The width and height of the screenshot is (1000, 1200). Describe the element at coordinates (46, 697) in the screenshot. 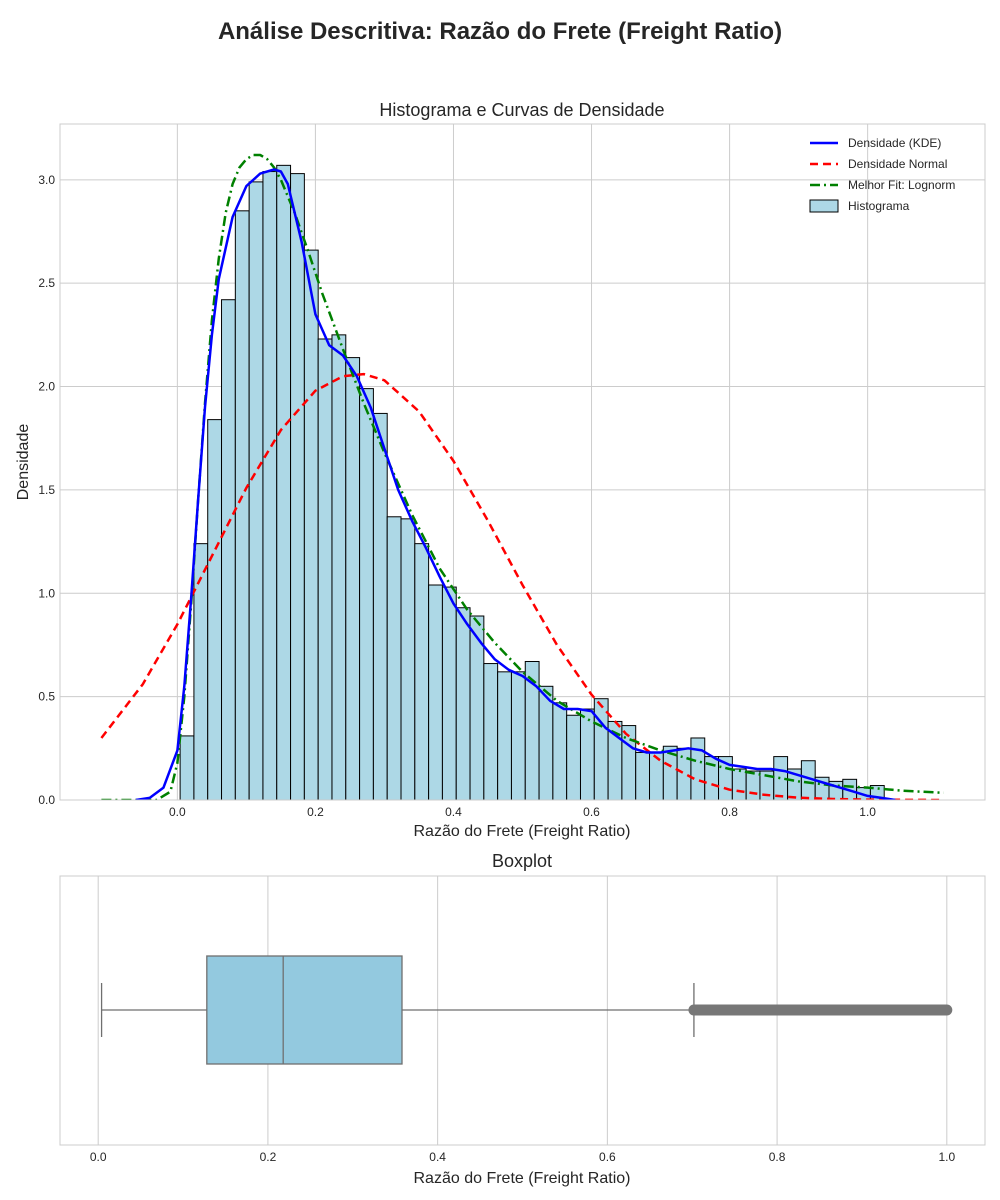

I see `y-tick-label: 0.5` at that location.